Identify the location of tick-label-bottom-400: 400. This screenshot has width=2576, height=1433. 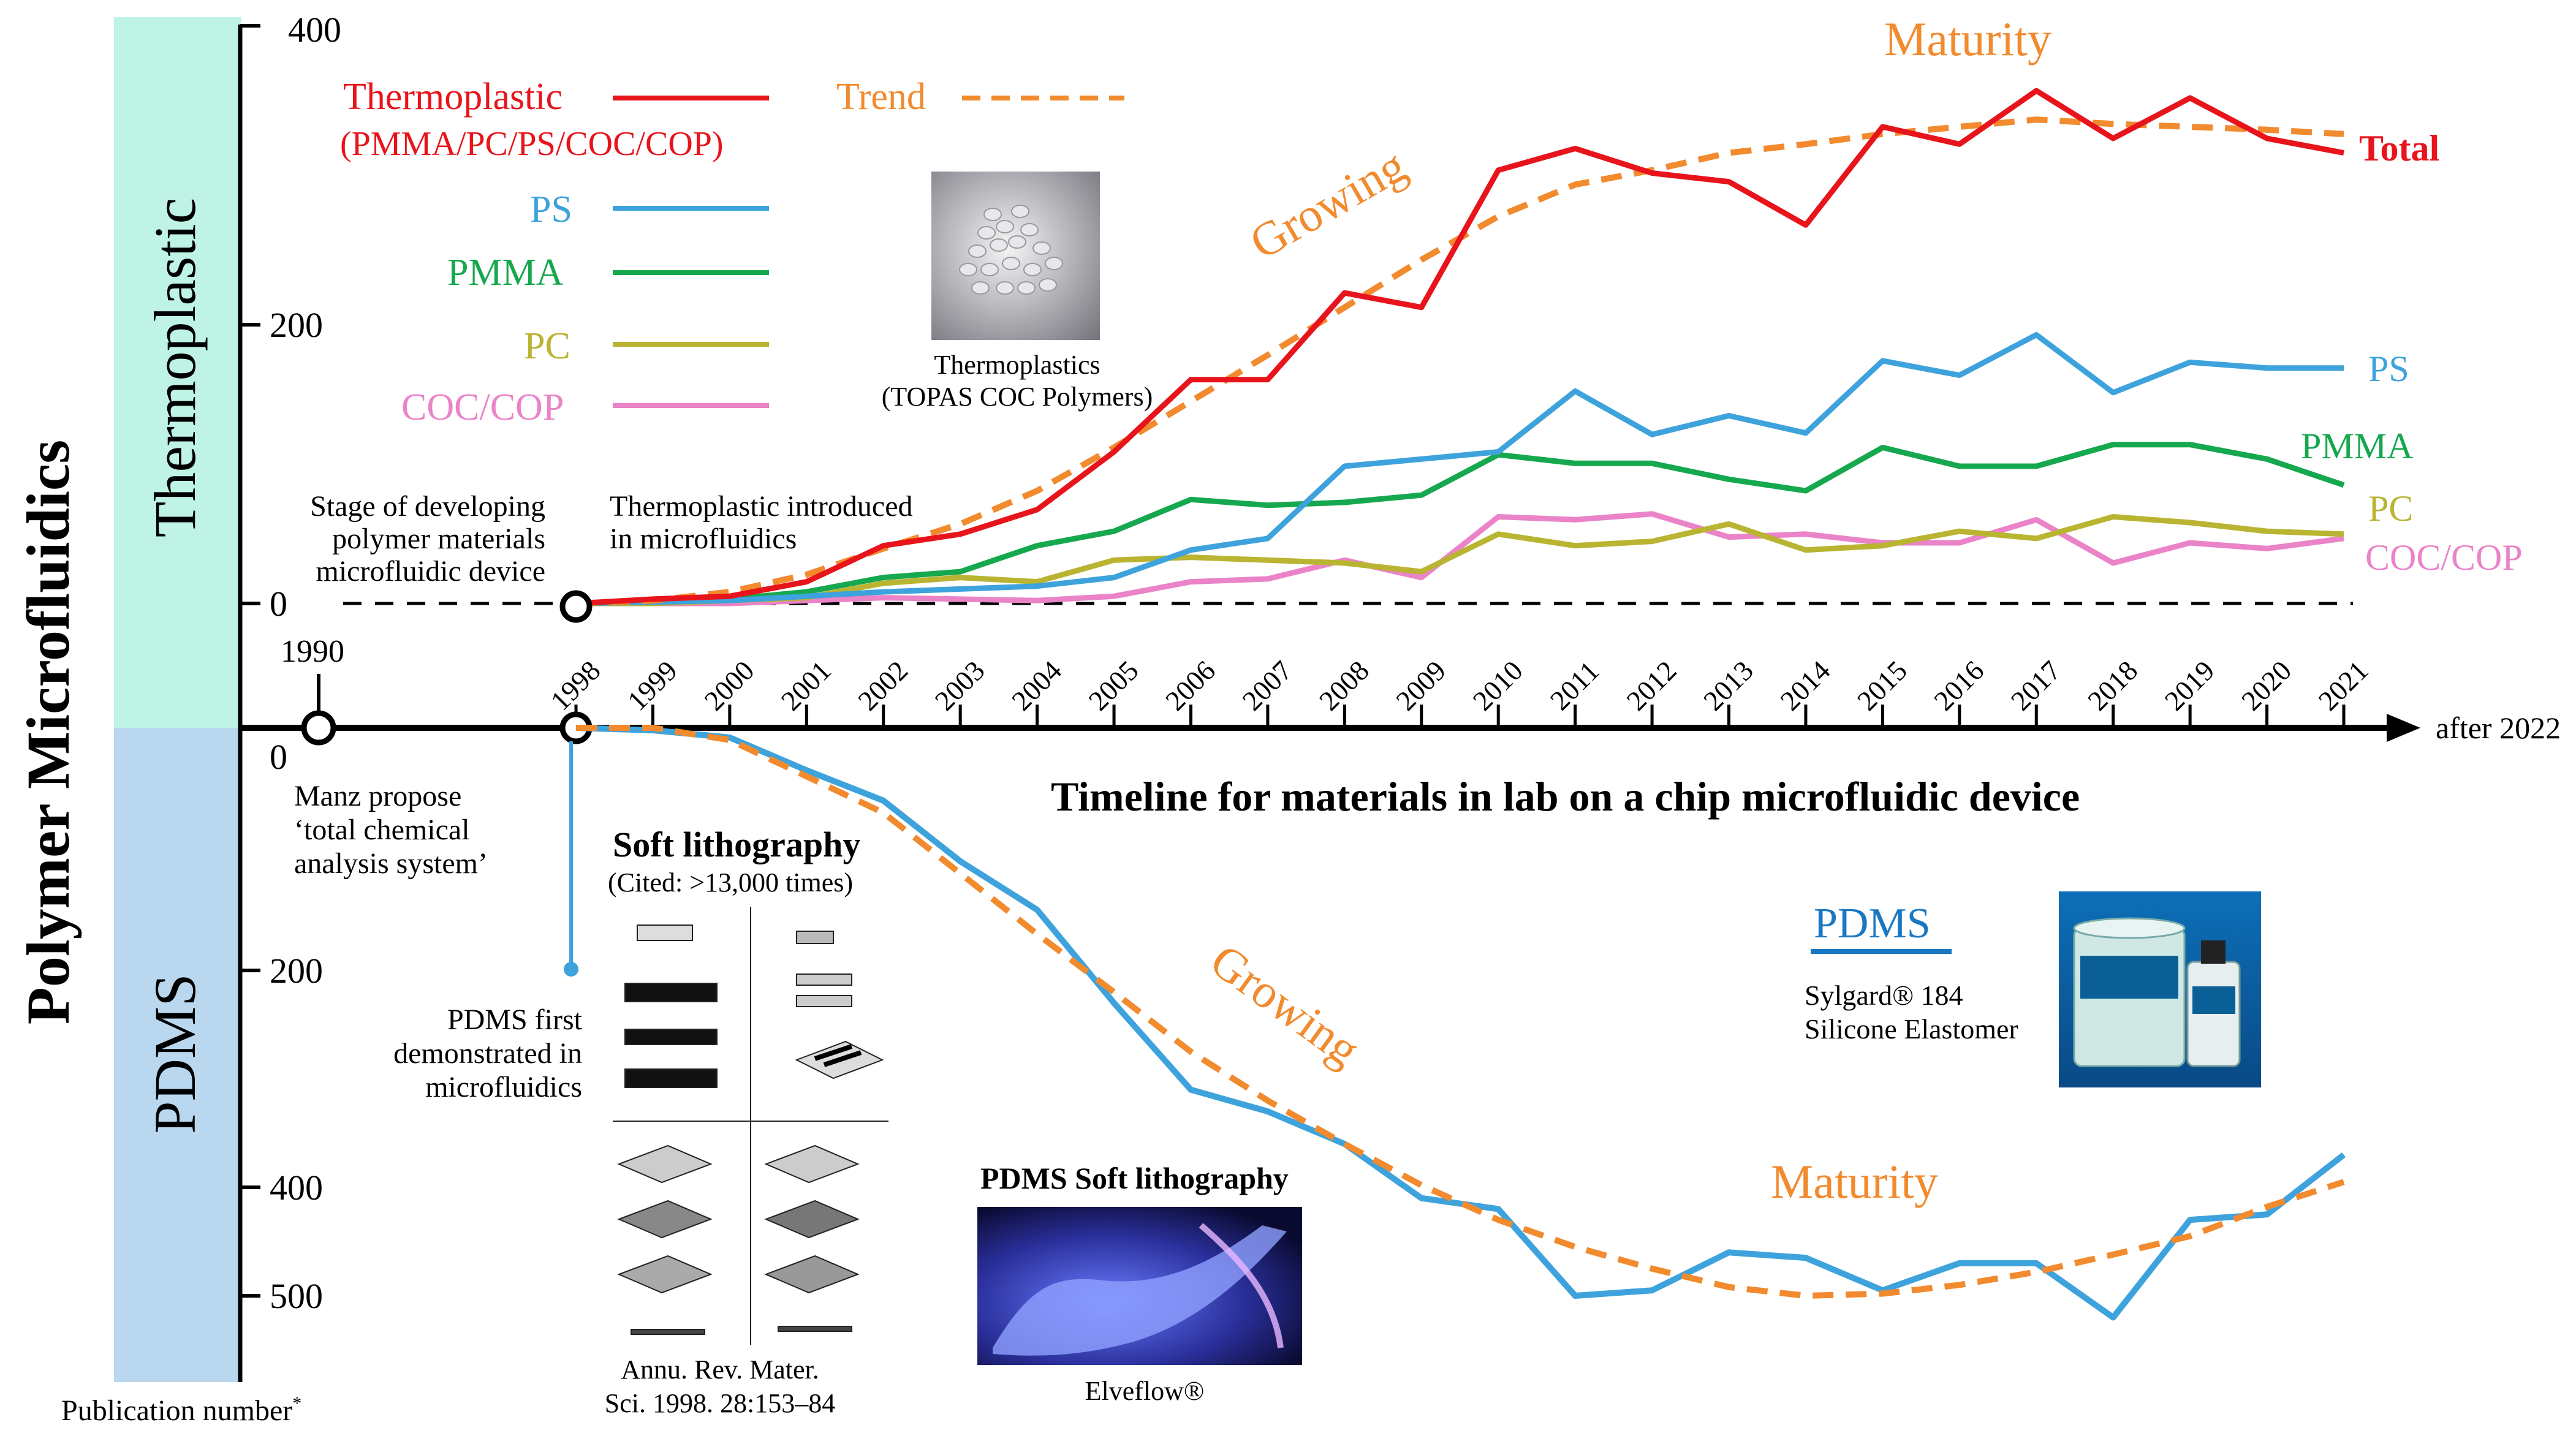
(296, 1188).